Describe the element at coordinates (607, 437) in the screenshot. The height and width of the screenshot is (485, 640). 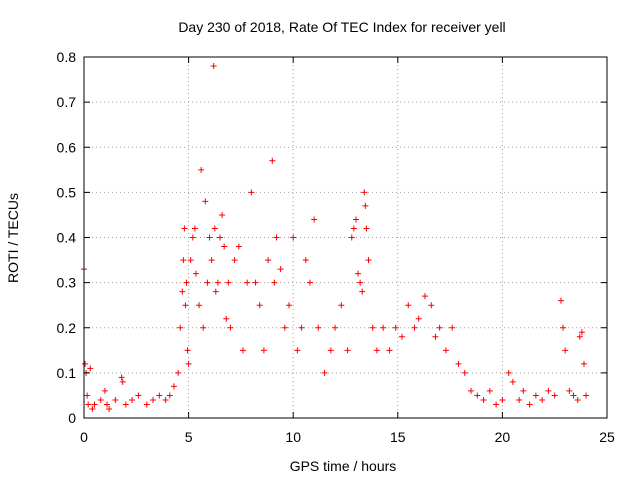
I see `x-tick-label: 25` at that location.